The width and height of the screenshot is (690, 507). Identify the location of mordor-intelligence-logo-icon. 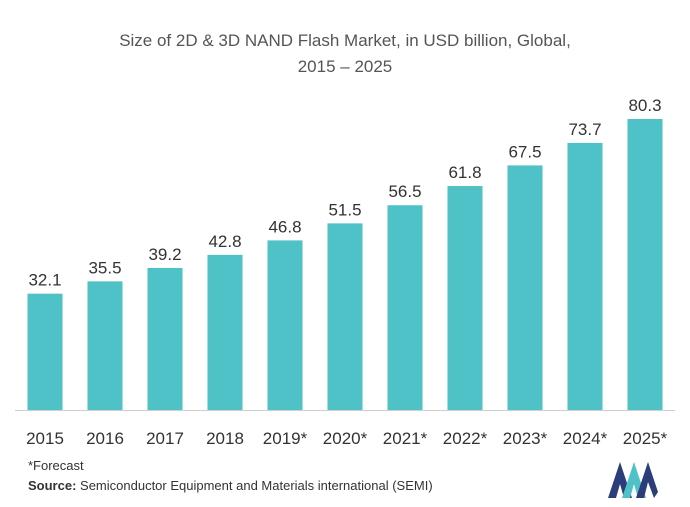
(633, 480).